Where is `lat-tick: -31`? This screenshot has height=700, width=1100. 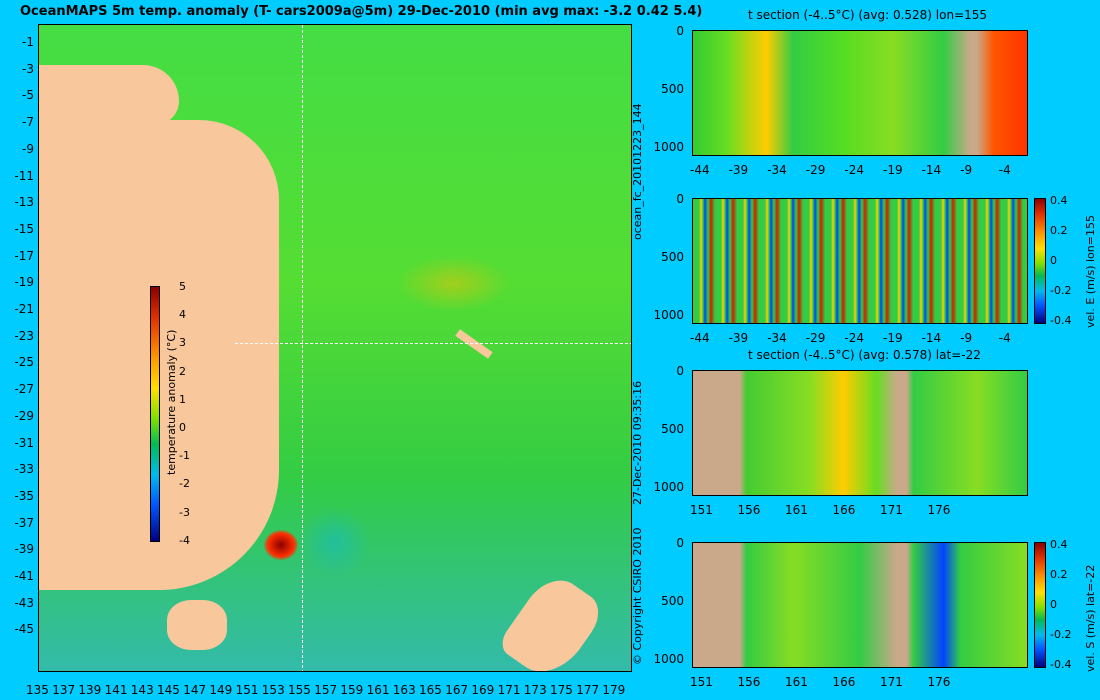 lat-tick: -31 is located at coordinates (24, 442).